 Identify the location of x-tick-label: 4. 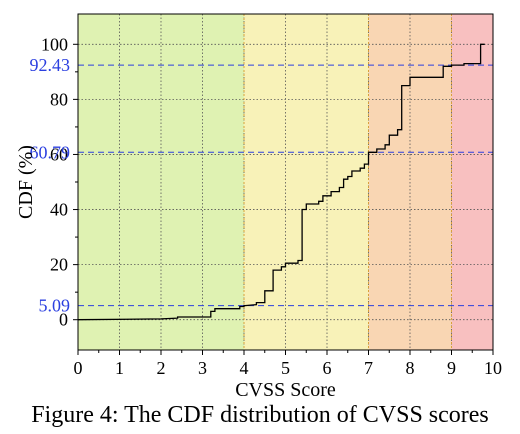
(244, 368).